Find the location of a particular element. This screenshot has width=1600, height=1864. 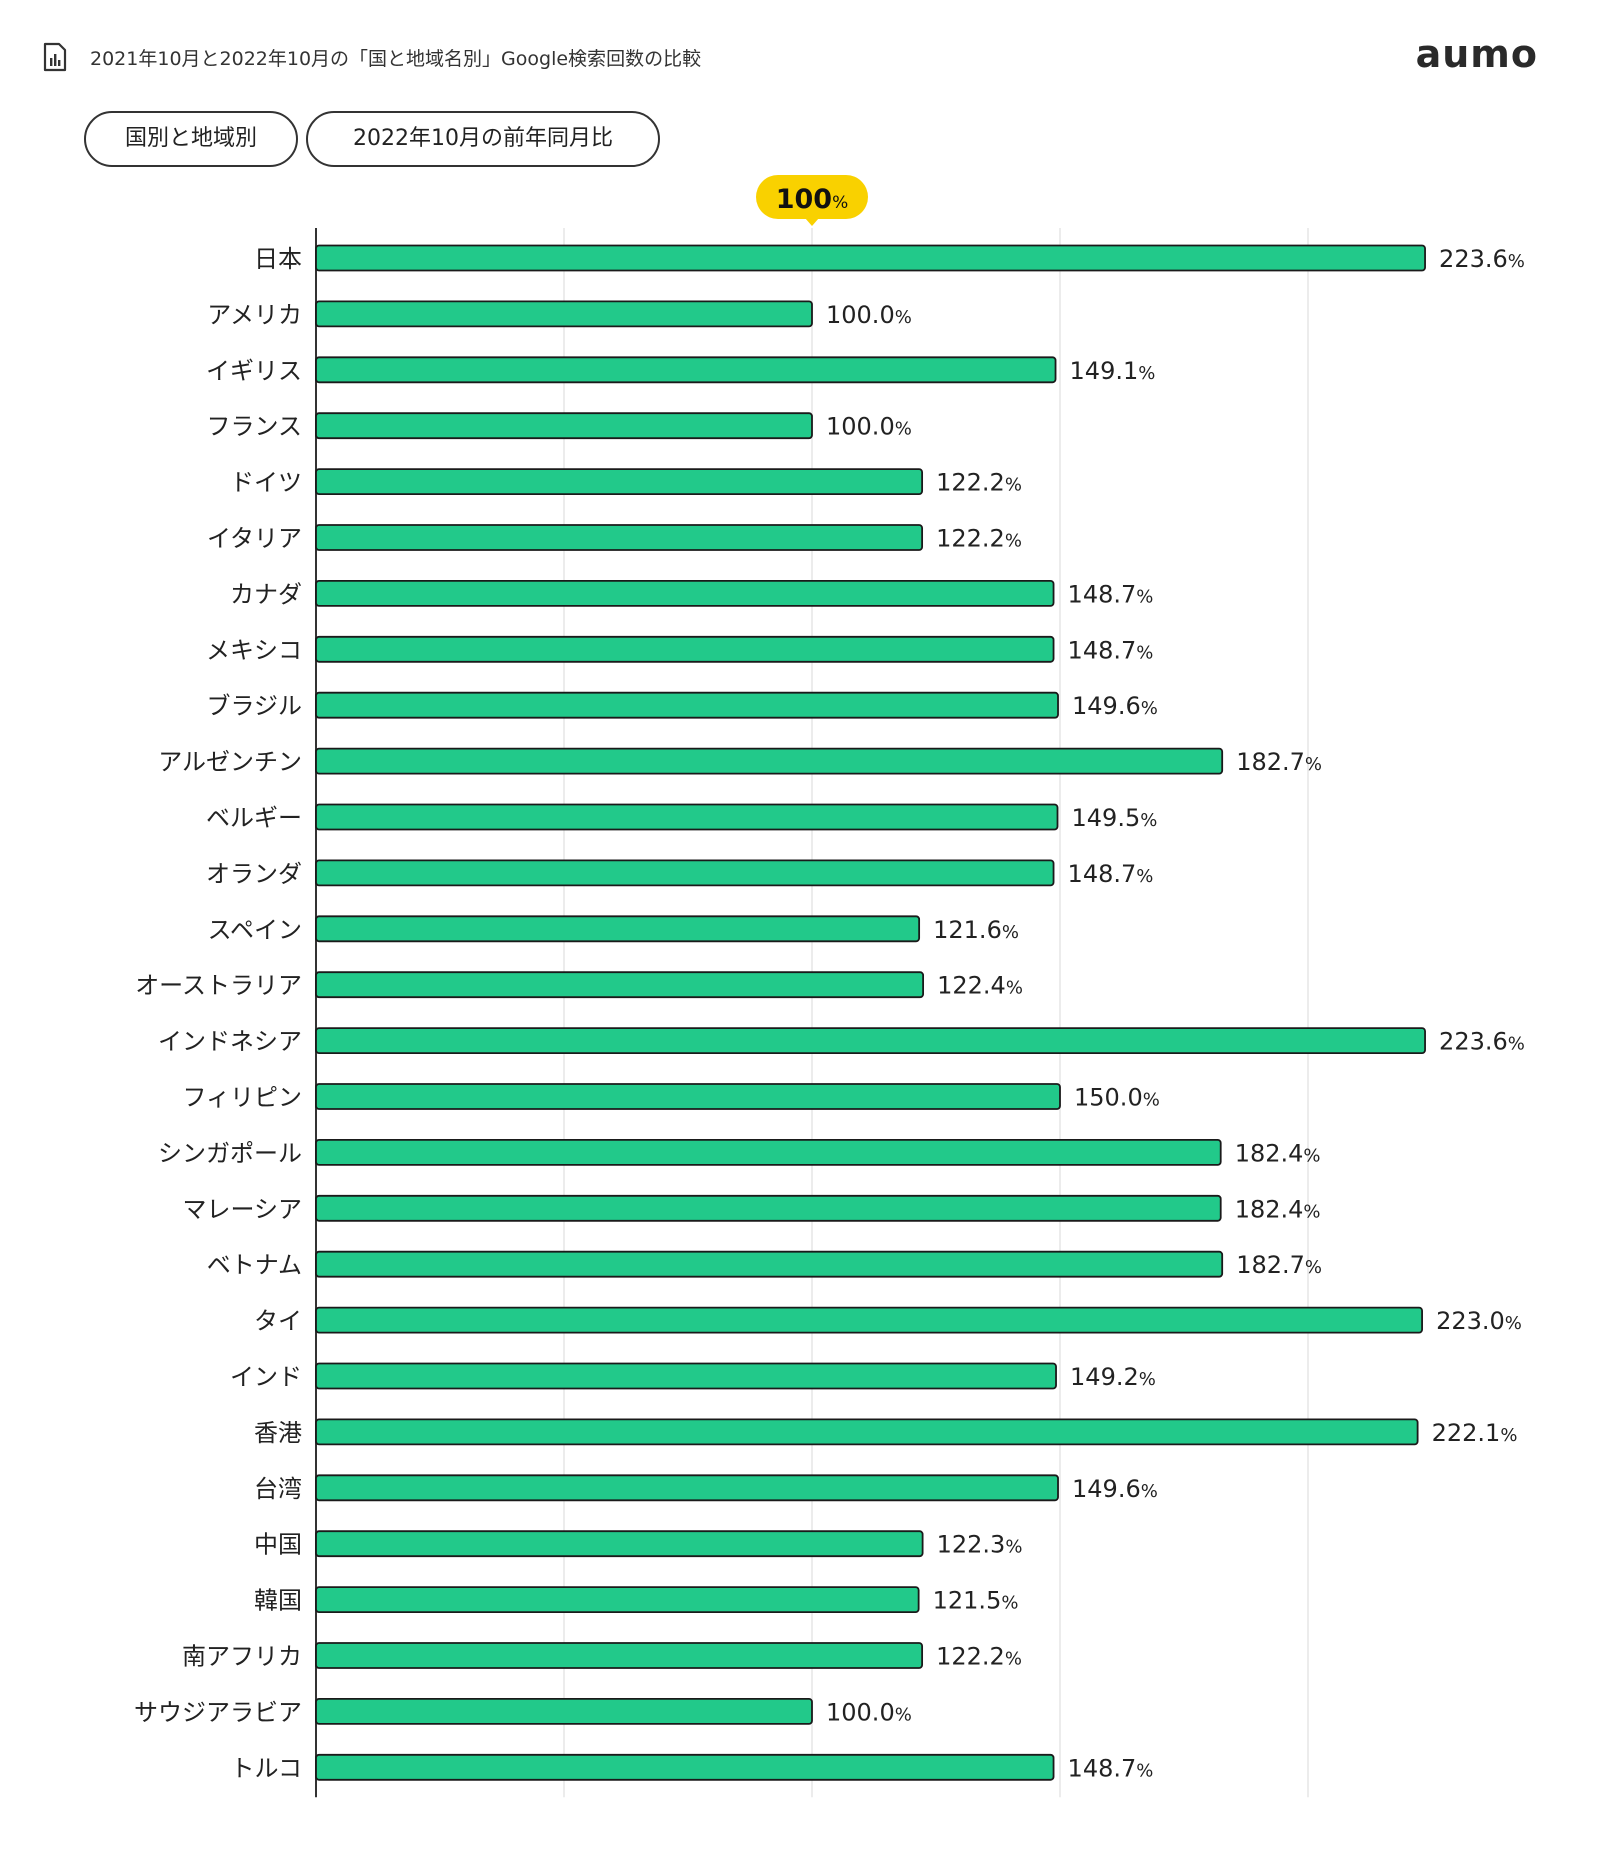

bar-row: 中国 122.3% is located at coordinates (638, 1544).